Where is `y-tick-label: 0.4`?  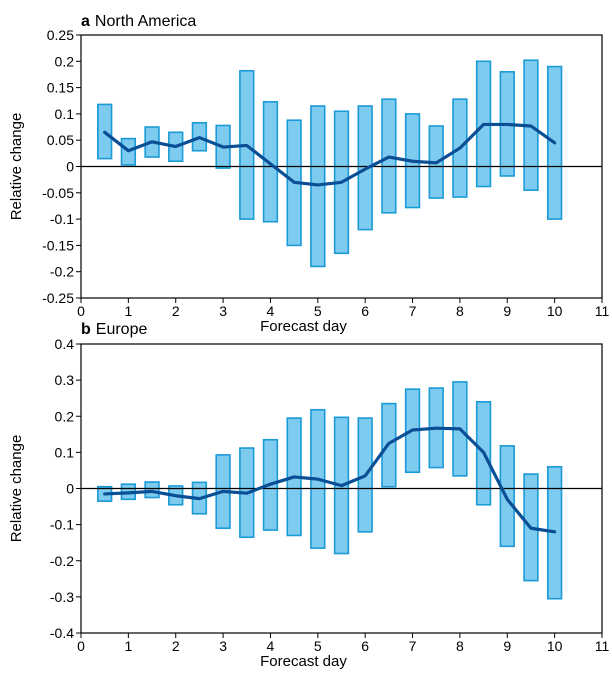
y-tick-label: 0.4 is located at coordinates (65, 344).